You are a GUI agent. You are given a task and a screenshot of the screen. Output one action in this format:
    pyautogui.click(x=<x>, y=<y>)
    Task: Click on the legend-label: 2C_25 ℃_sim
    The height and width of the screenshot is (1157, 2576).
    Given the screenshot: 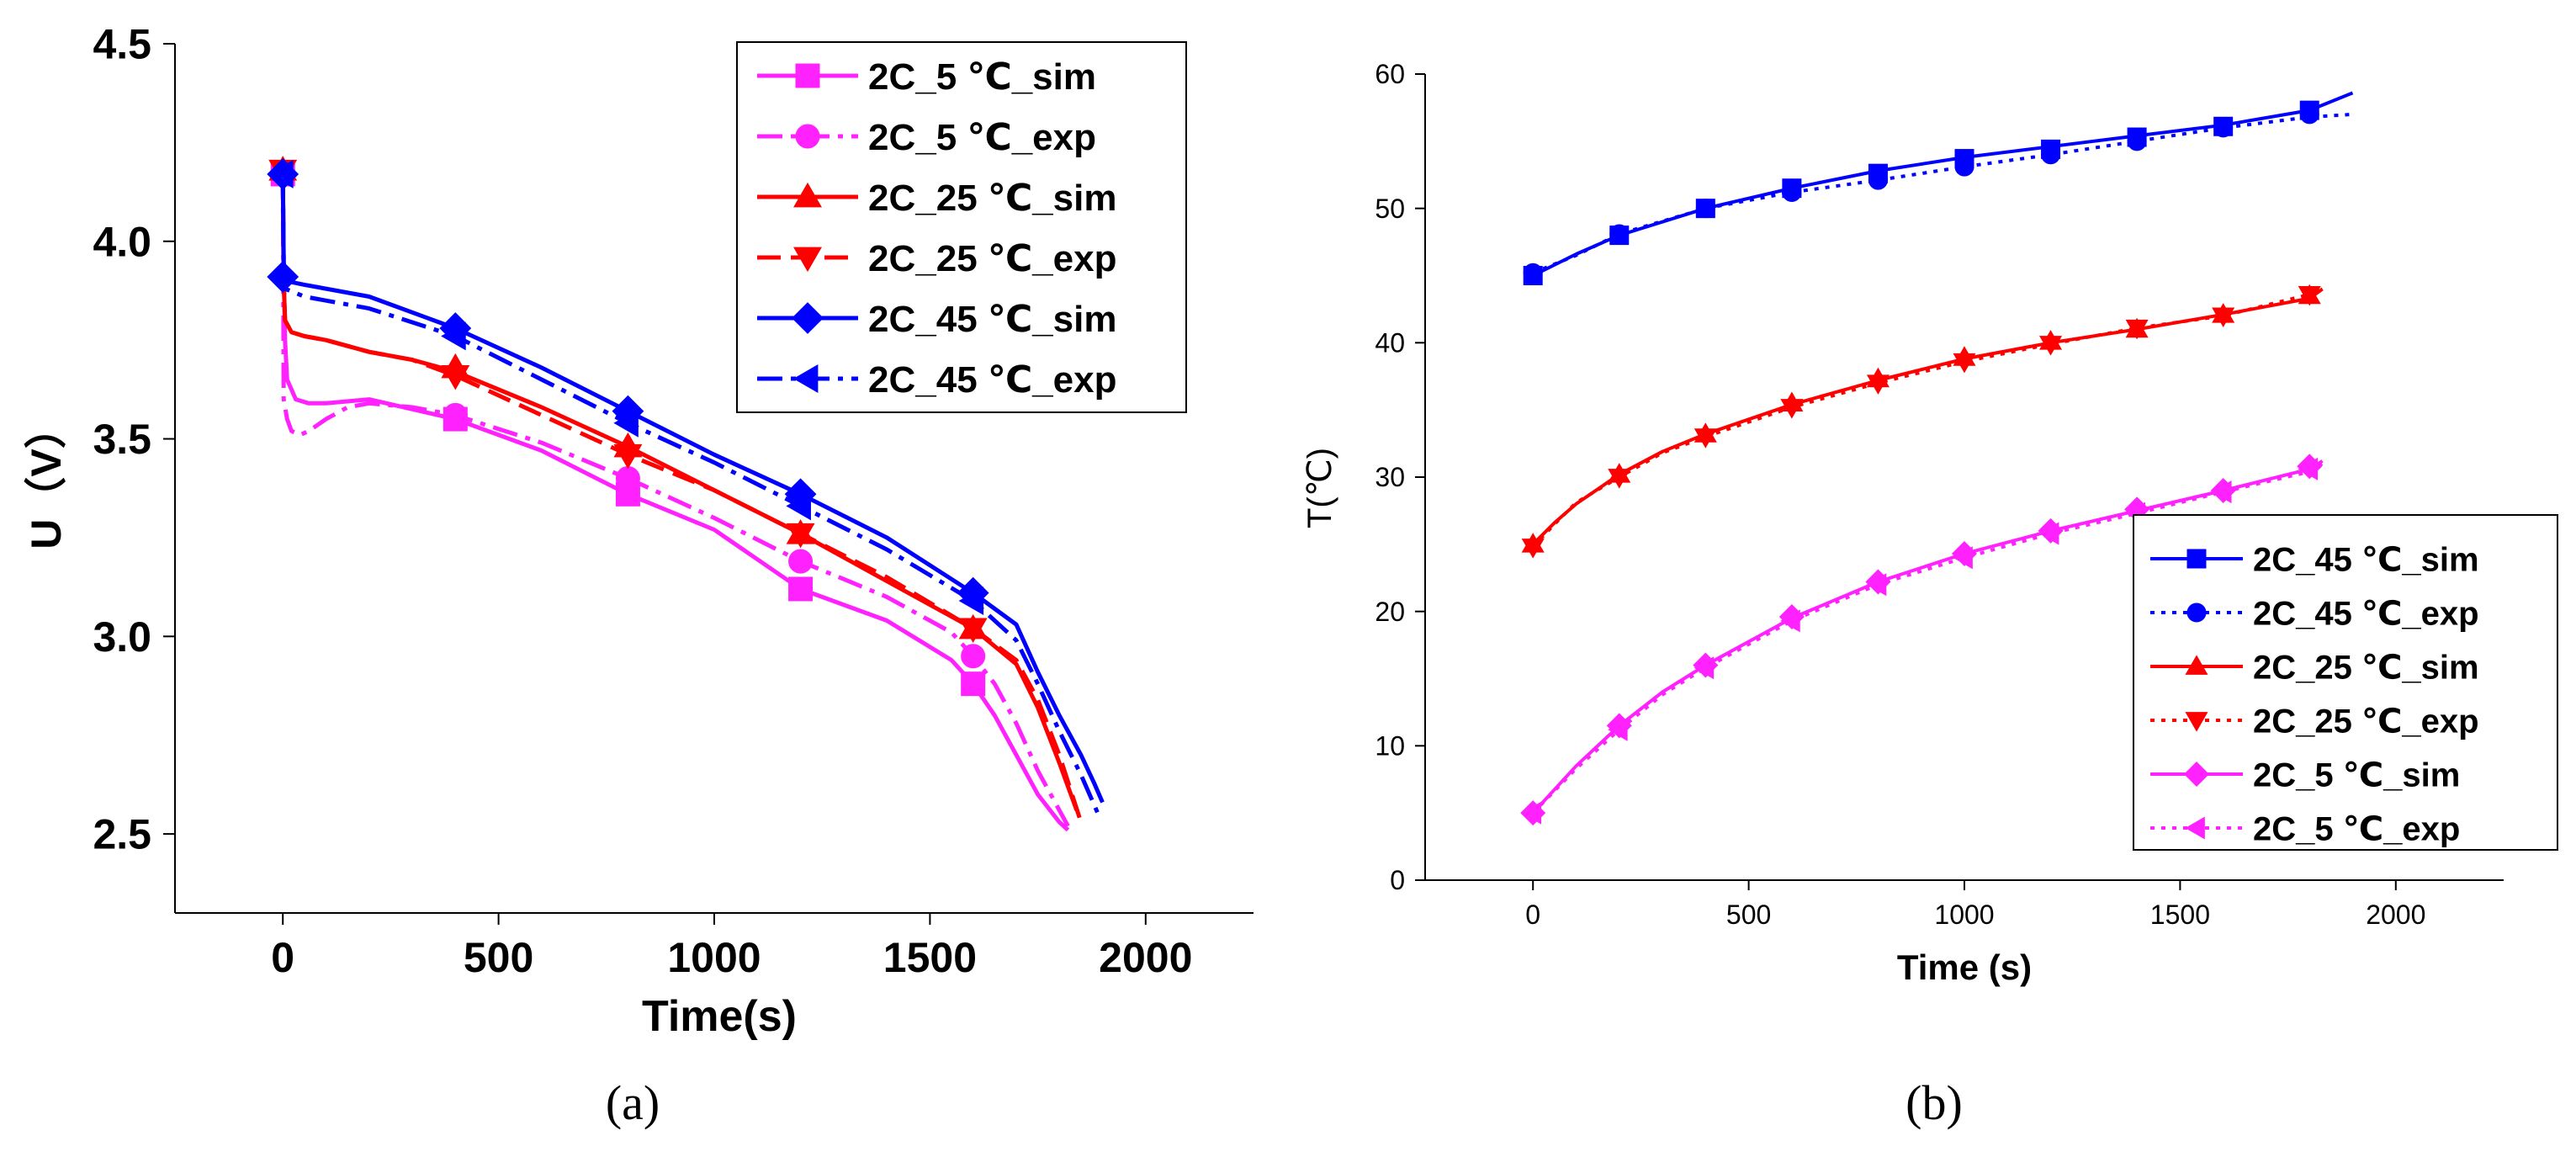 What is the action you would take?
    pyautogui.click(x=992, y=199)
    